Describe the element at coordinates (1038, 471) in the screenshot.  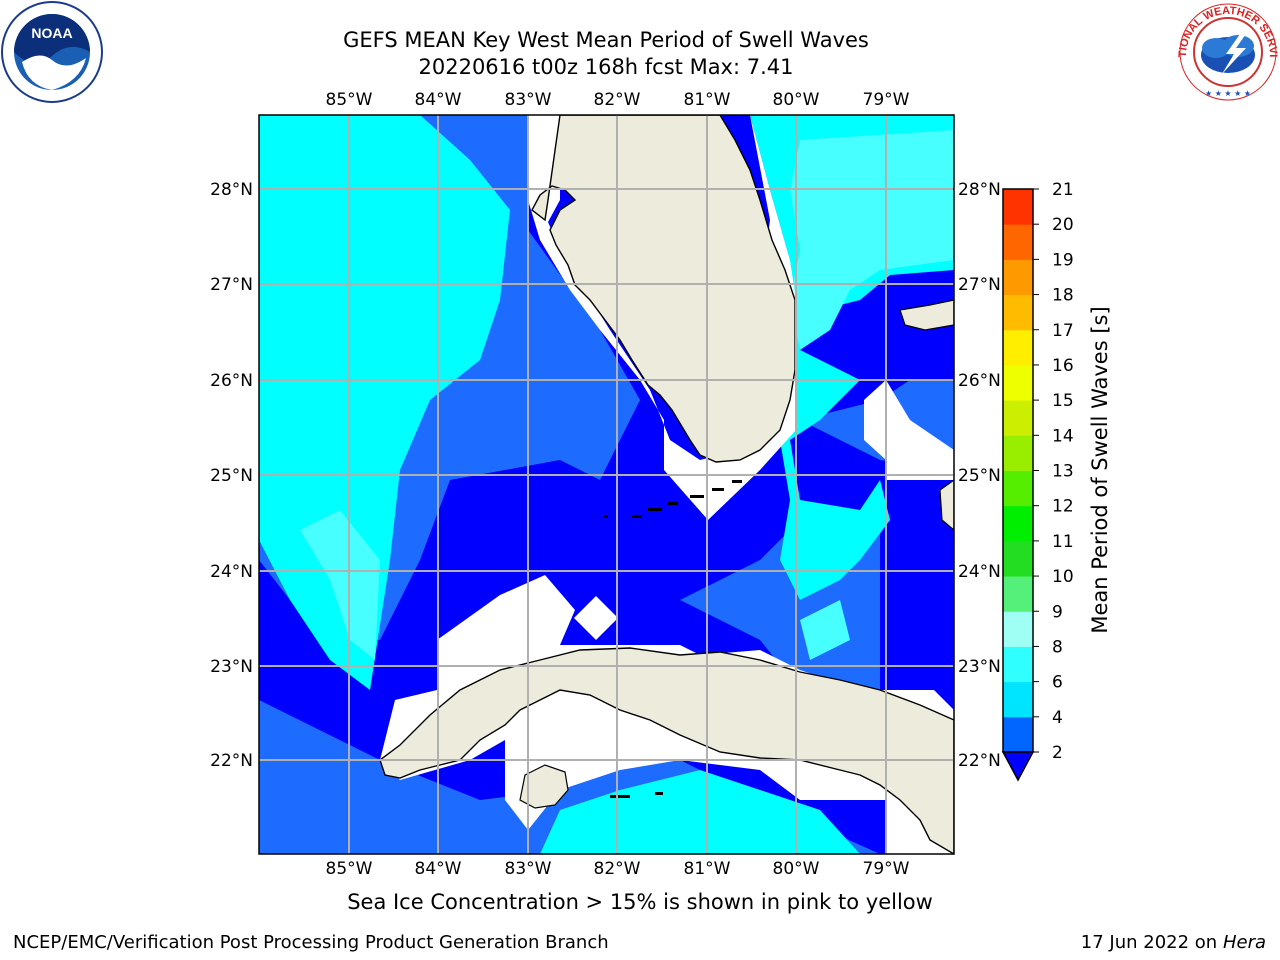
I see `colorbar: 2 4 6 8 9 10 11 12 13 14 15 16 17 18 19 20 21` at that location.